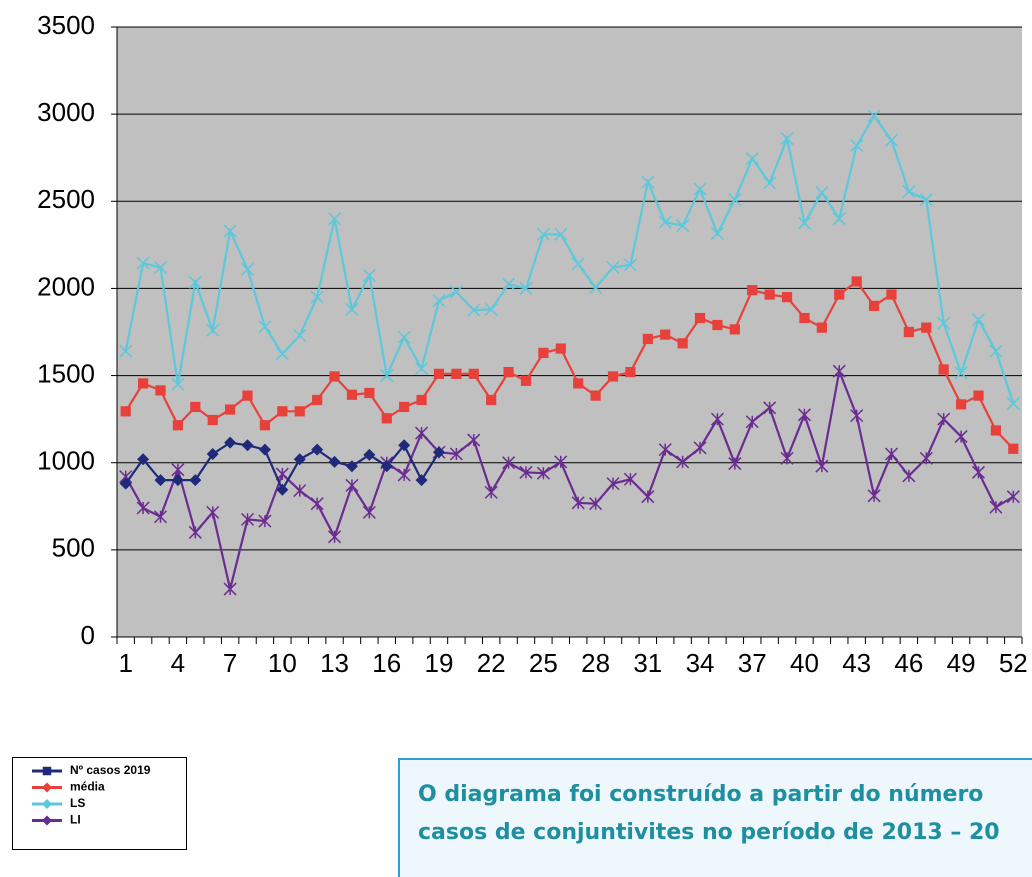 The height and width of the screenshot is (877, 1032). I want to click on x-tick-label: 10, so click(282, 663).